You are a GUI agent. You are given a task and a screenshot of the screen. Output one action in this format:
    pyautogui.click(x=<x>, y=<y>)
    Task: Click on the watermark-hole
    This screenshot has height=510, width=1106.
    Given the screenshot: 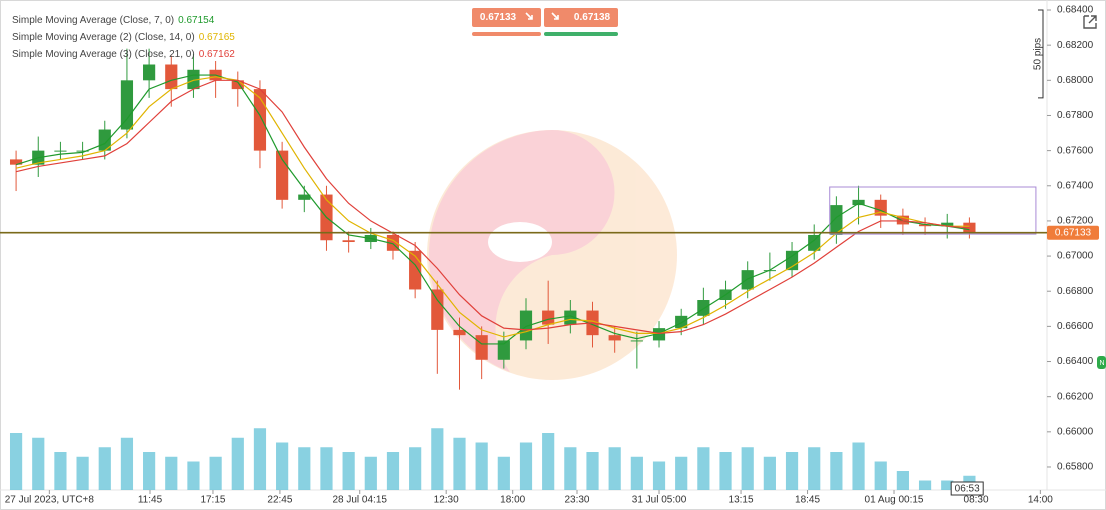 What is the action you would take?
    pyautogui.click(x=520, y=242)
    